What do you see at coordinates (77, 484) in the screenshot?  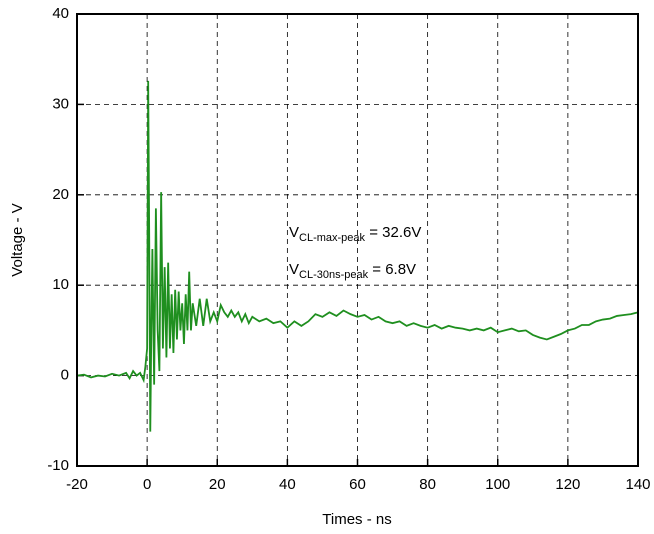 I see `x-tick-label: -20` at bounding box center [77, 484].